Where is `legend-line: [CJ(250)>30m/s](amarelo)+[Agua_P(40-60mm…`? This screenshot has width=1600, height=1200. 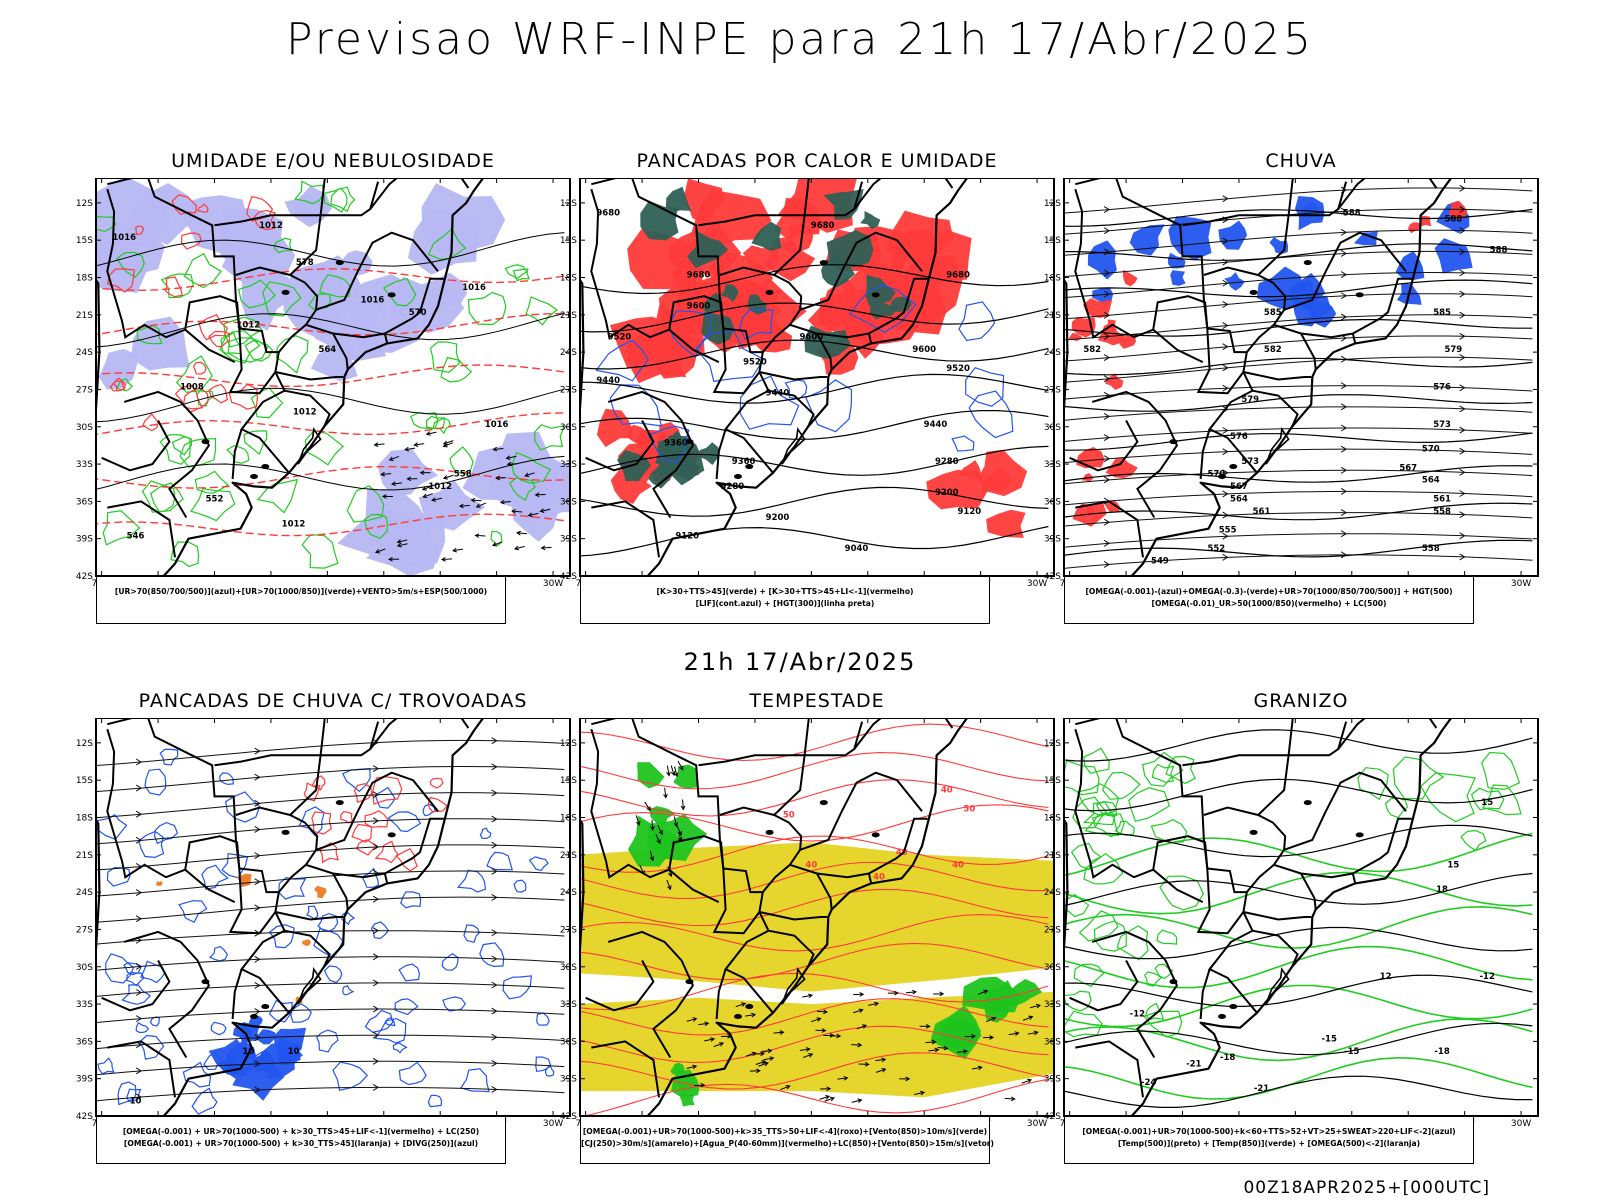
legend-line: [CJ(250)>30m/s](amarelo)+[Agua_P(40-60mm… is located at coordinates (788, 1143).